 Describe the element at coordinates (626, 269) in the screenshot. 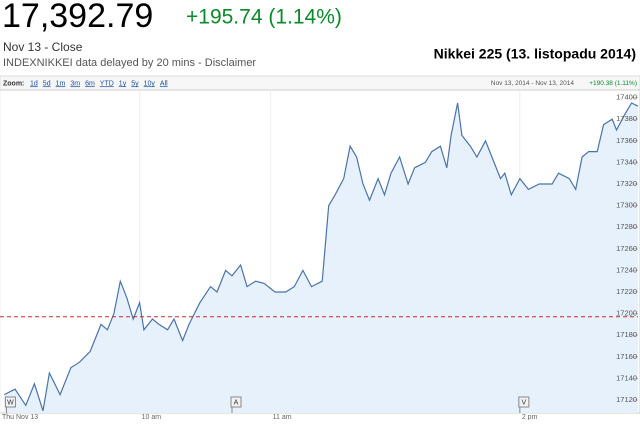

I see `y-tick-label: 17240` at that location.